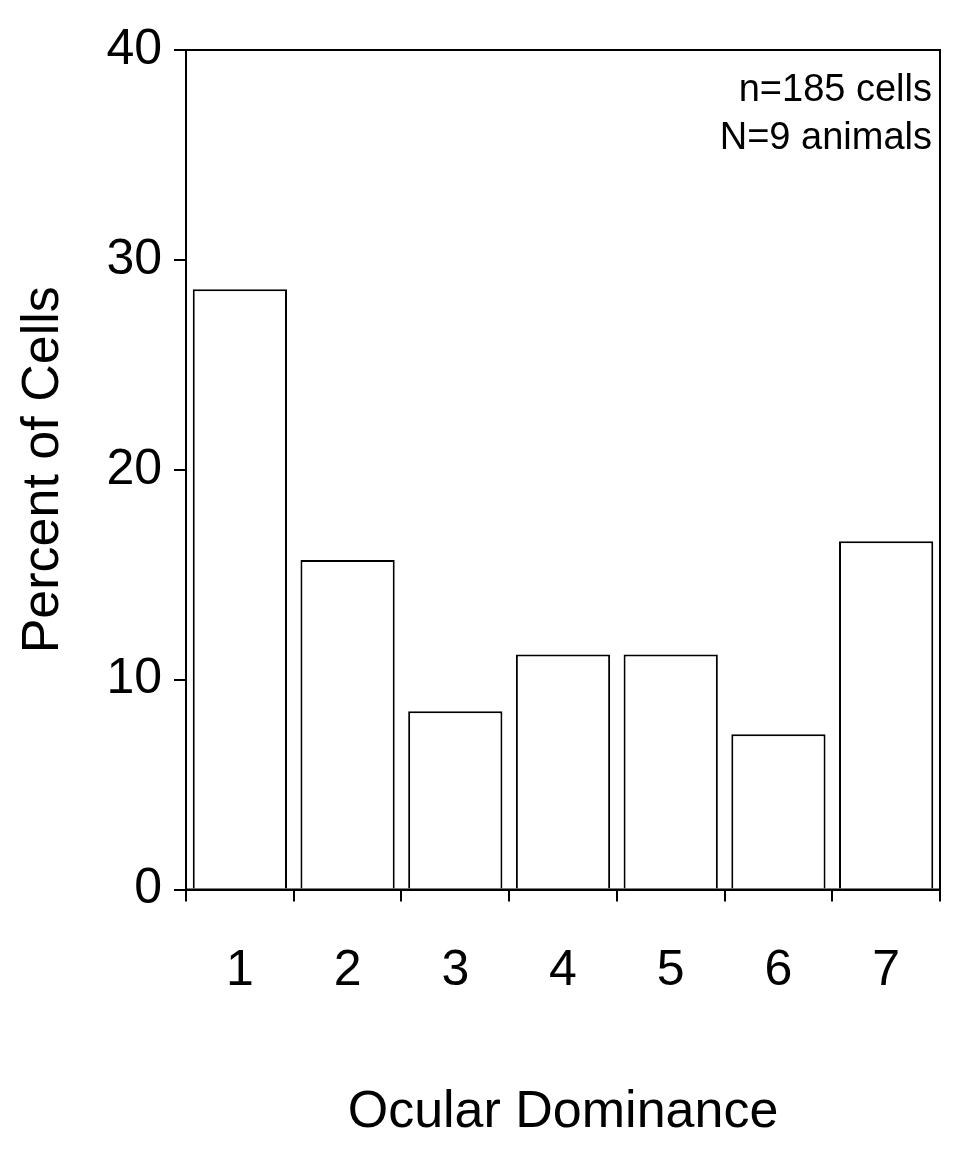 The image size is (958, 1155). I want to click on x-tick-label: 4, so click(563, 968).